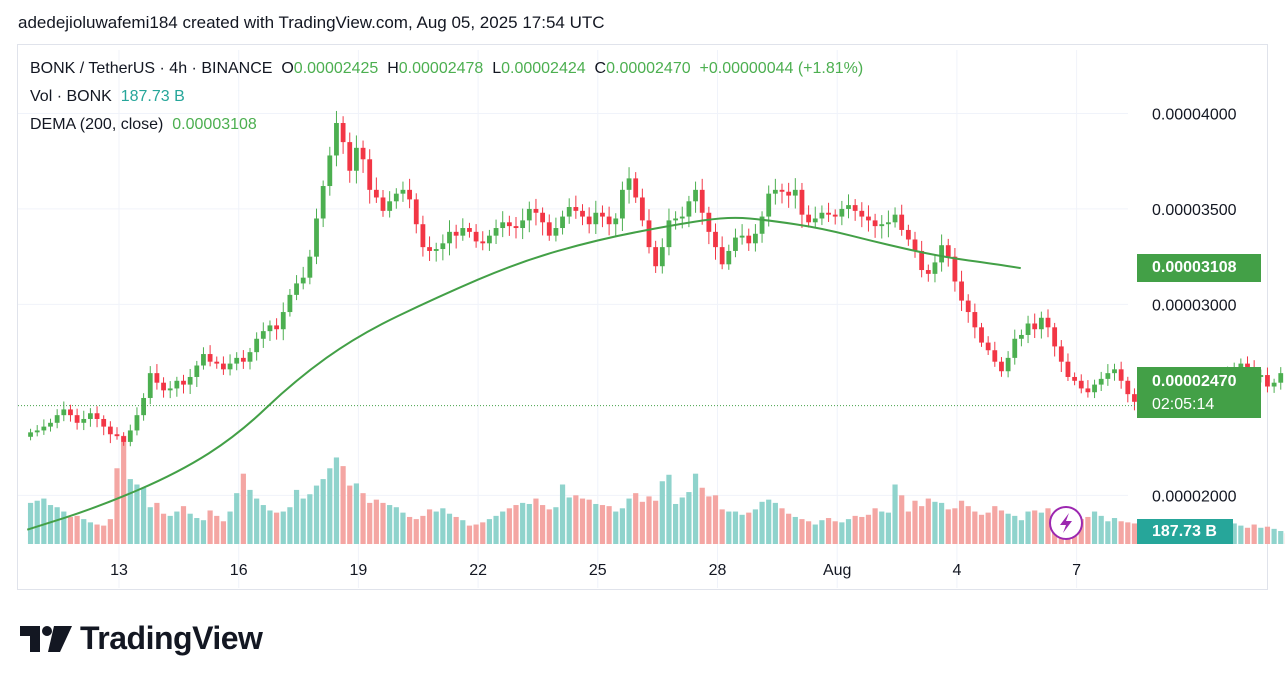 This screenshot has width=1285, height=690. I want to click on price-tick-label: 0.00002000, so click(1194, 496).